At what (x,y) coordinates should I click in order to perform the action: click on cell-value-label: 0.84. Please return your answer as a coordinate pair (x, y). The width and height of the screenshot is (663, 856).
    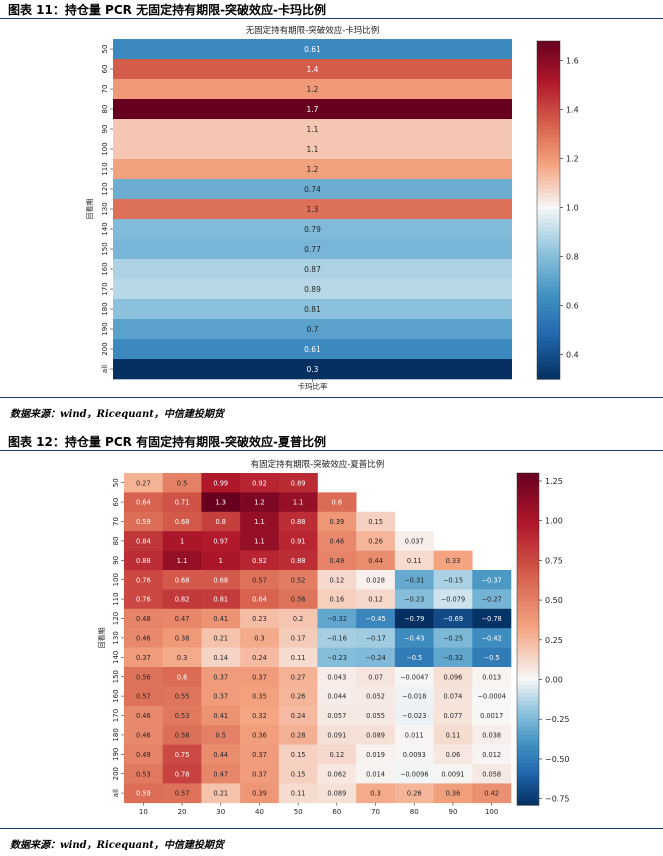
    Looking at the image, I should click on (143, 542).